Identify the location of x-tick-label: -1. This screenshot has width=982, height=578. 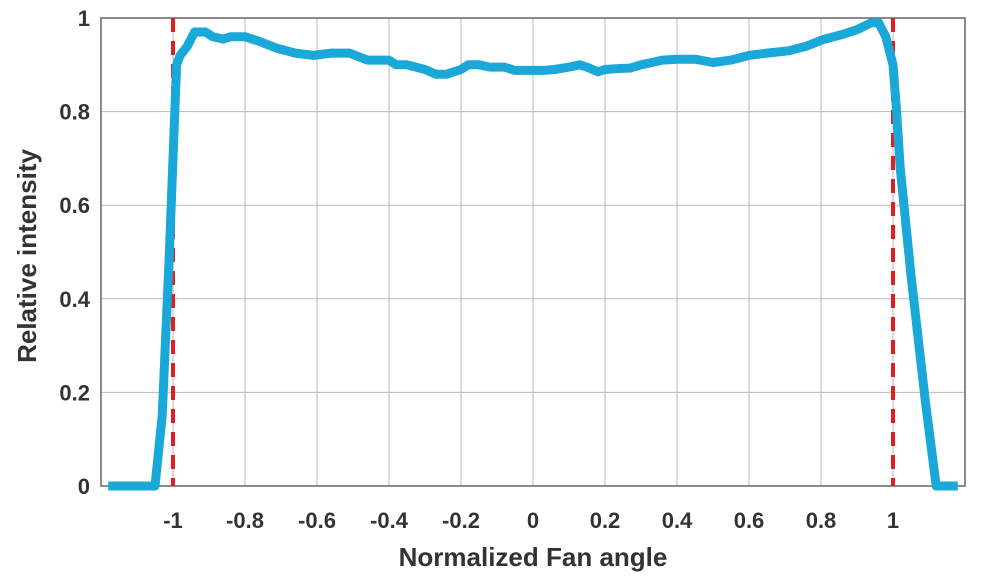
(173, 520).